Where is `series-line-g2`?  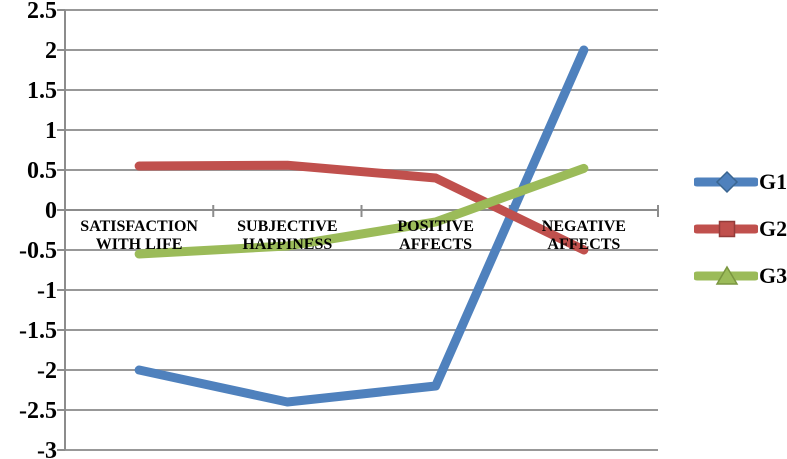 series-line-g2 is located at coordinates (361, 207).